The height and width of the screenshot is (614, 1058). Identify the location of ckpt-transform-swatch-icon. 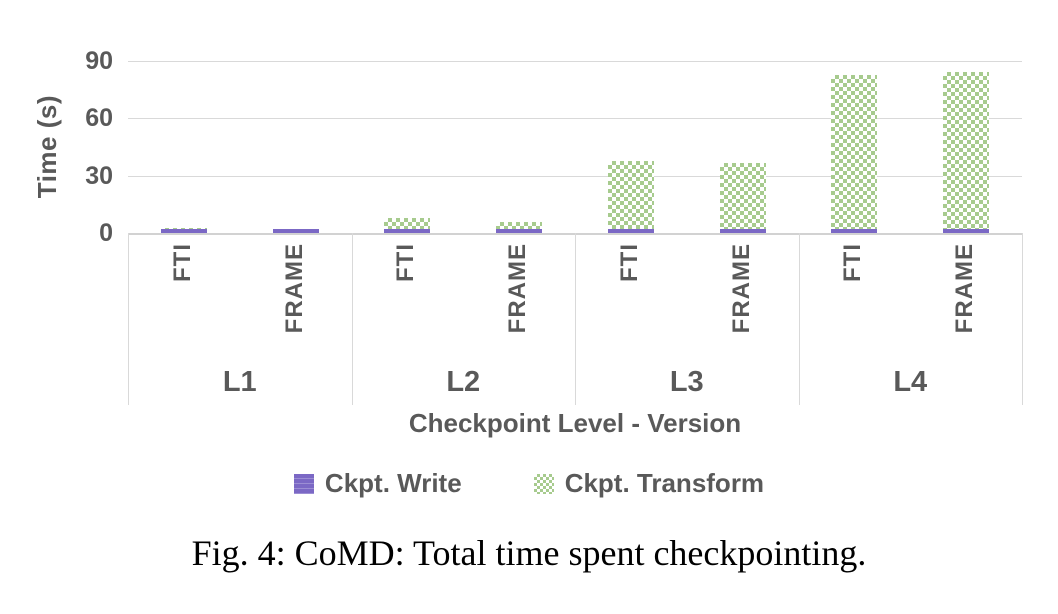
(543, 483).